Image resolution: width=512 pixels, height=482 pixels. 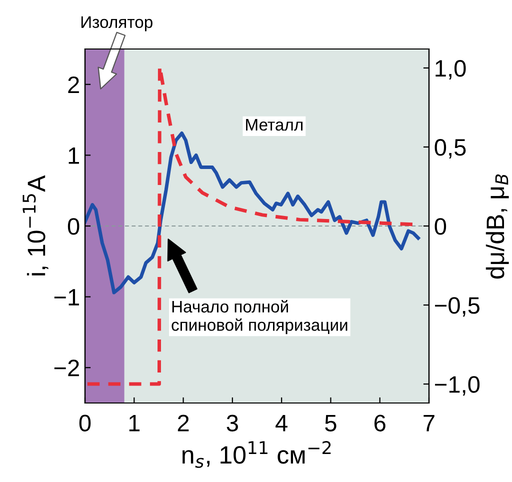 What do you see at coordinates (35, 225) in the screenshot?
I see `y-axis-title: i, 10$^{−15}$A` at bounding box center [35, 225].